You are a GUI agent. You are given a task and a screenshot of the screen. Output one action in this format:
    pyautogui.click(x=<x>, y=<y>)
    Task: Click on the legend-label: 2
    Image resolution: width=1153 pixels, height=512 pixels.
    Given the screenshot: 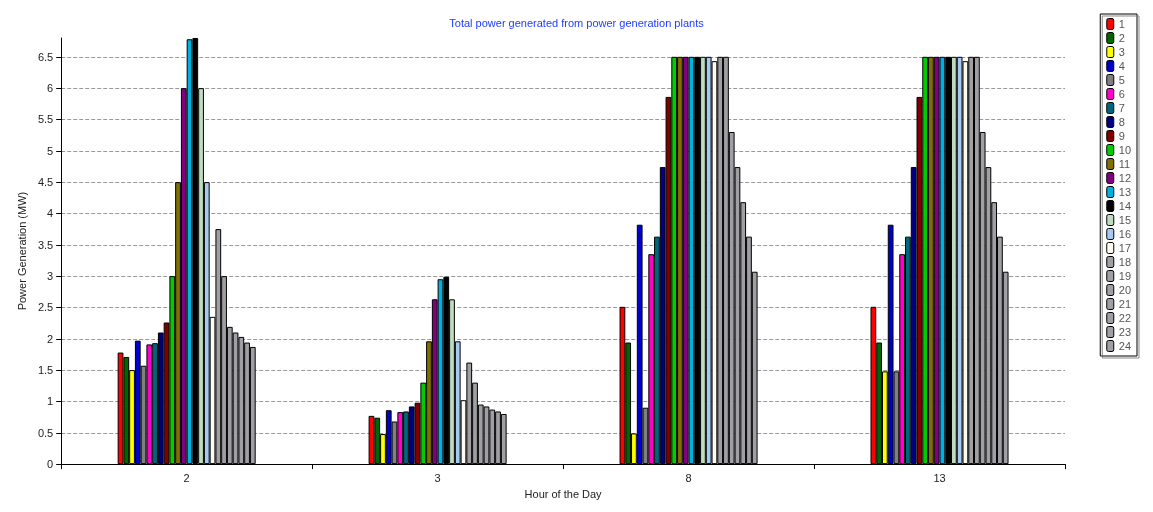 What is the action you would take?
    pyautogui.click(x=1121, y=38)
    